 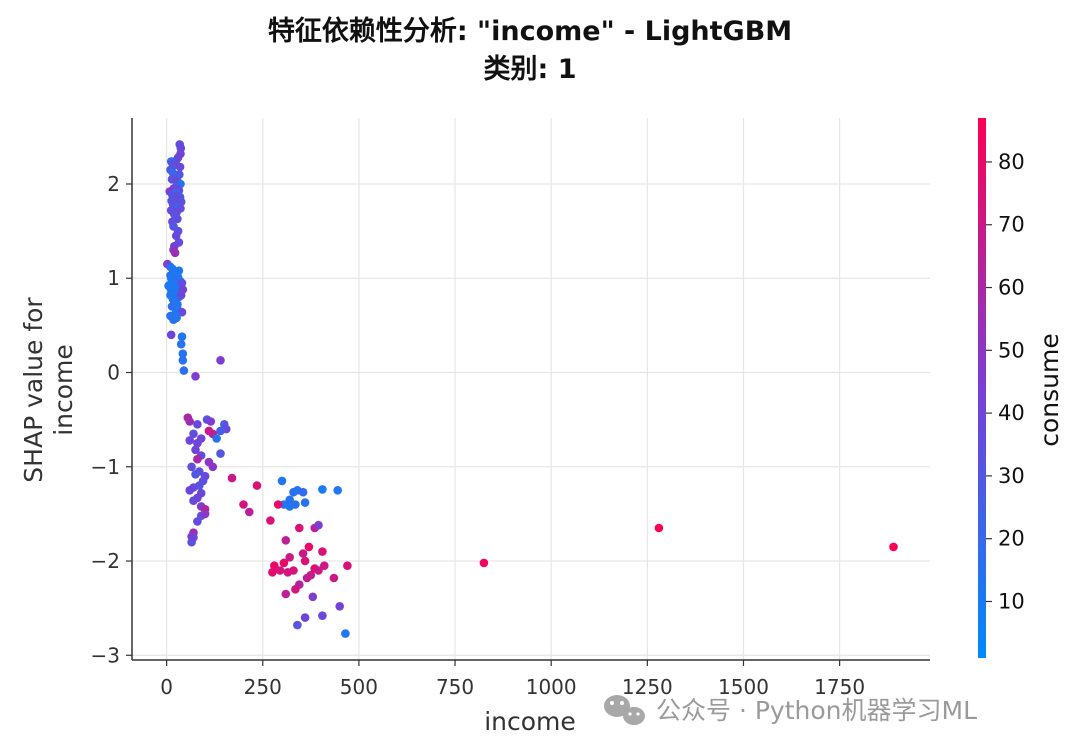 What do you see at coordinates (105, 655) in the screenshot?
I see `y-tick-label: −3` at bounding box center [105, 655].